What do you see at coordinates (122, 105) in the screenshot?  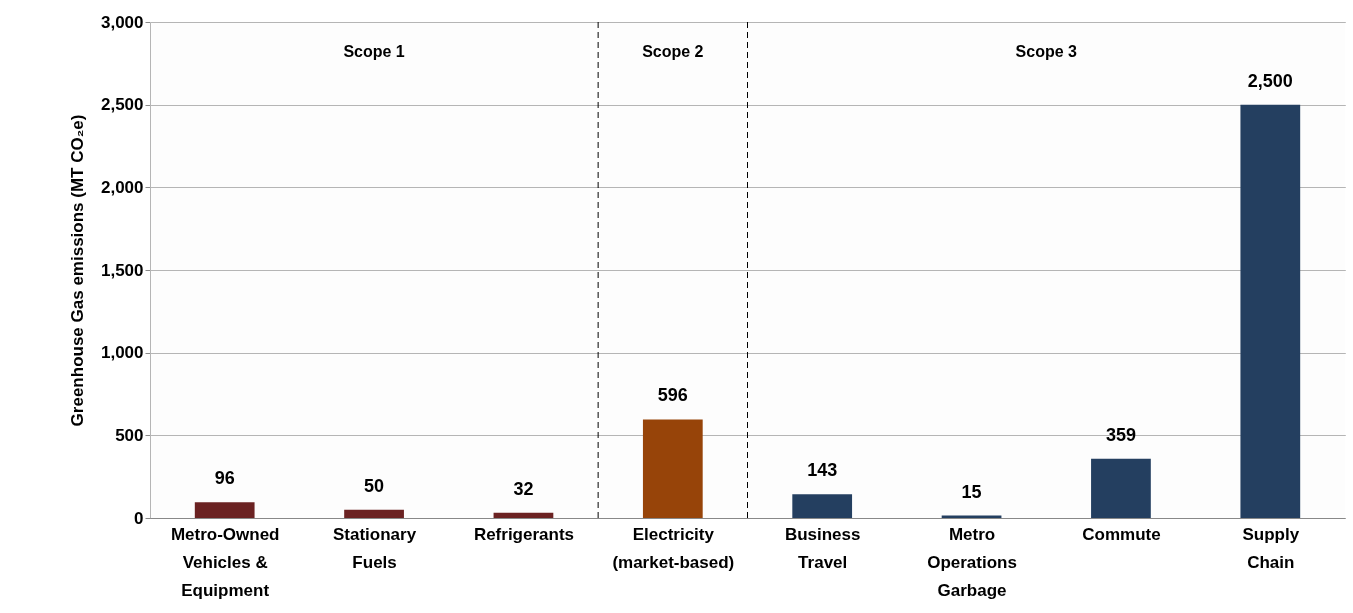 I see `y-tick-label: 2,500` at bounding box center [122, 105].